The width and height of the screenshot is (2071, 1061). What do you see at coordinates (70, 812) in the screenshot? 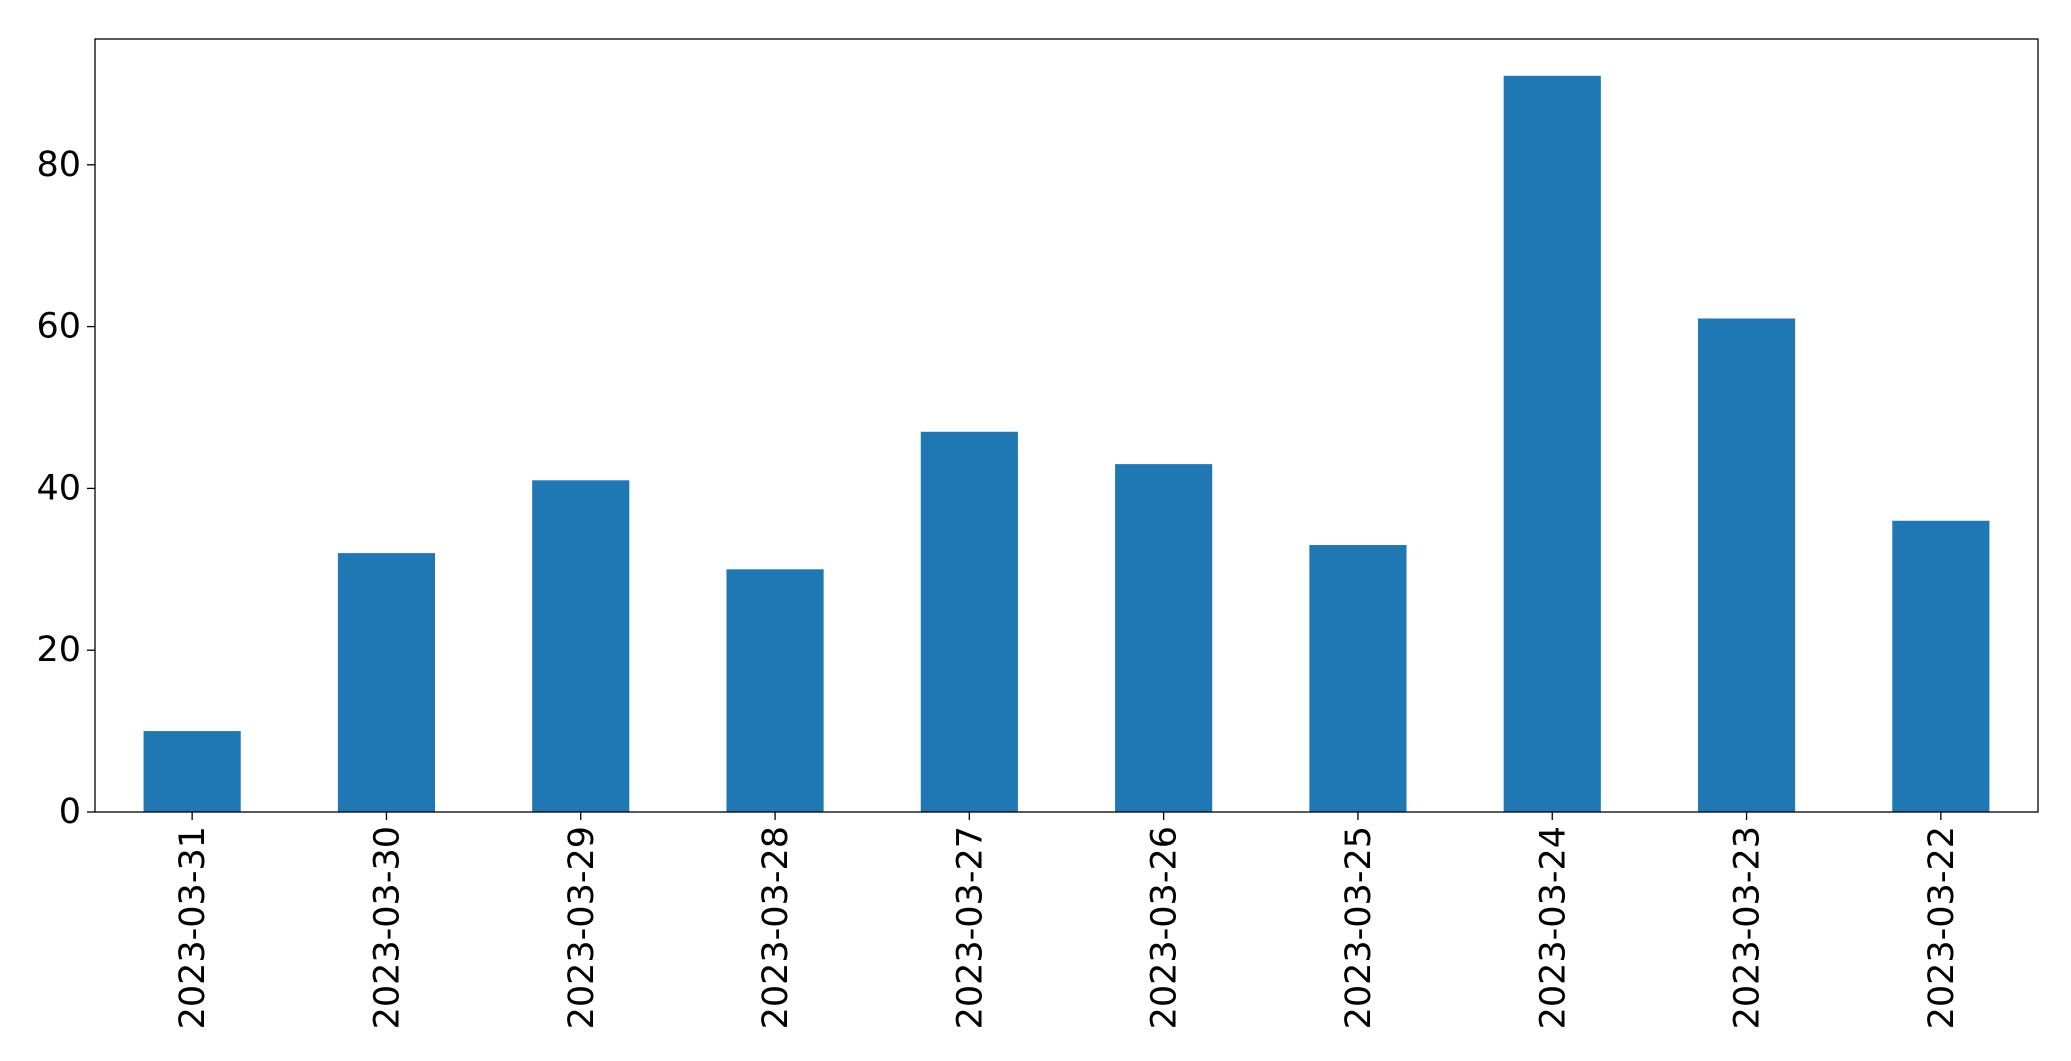
I see `y-tick-label: 0` at bounding box center [70, 812].